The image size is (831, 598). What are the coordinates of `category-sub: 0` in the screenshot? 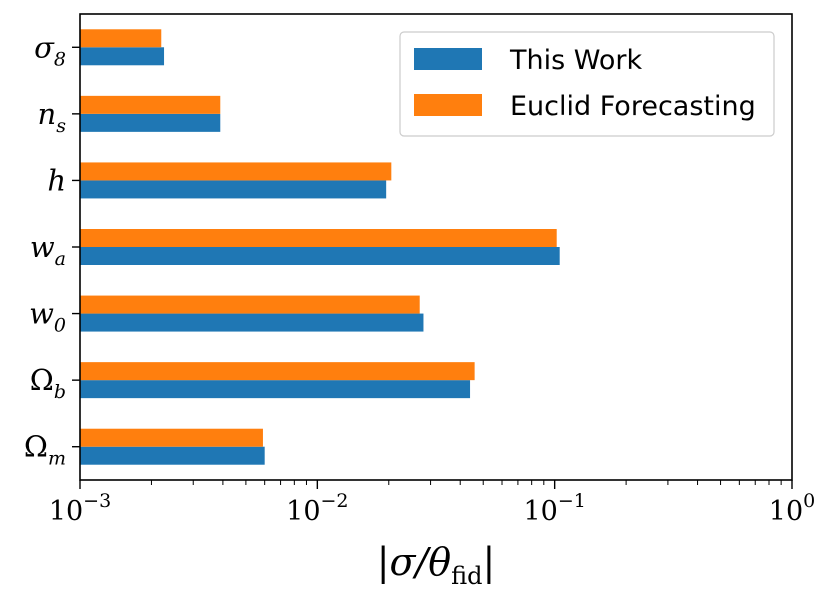 It's located at (60, 326).